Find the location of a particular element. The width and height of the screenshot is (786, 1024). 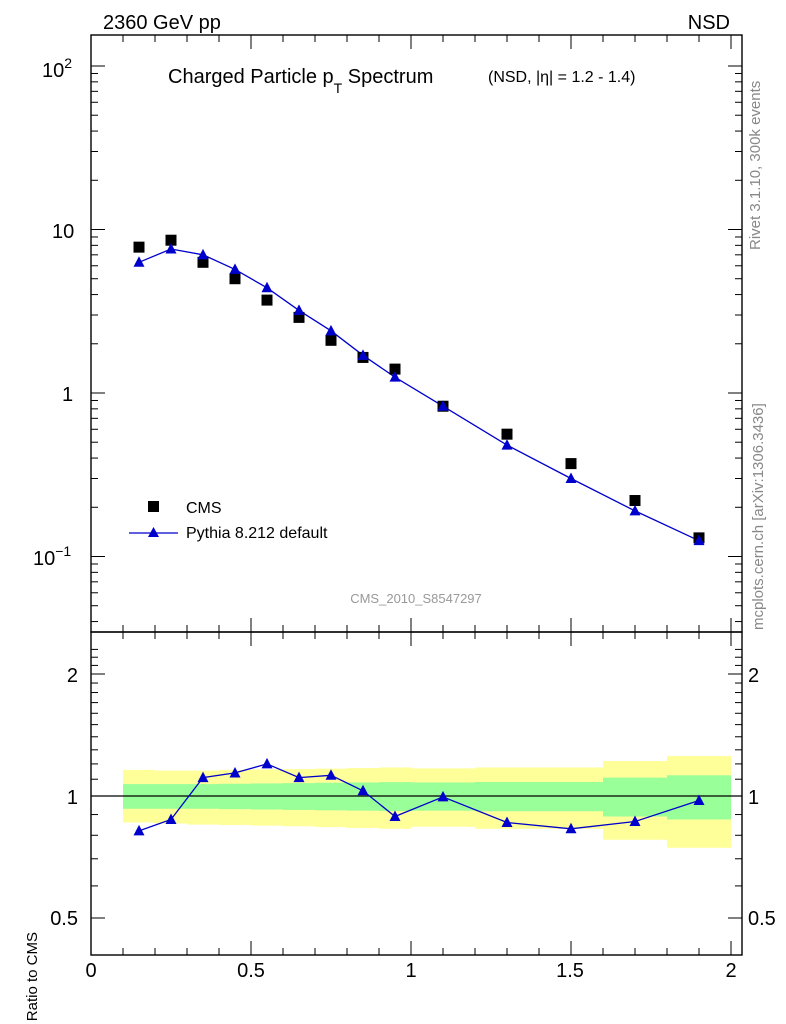

main-title-subscript: T is located at coordinates (338, 88).